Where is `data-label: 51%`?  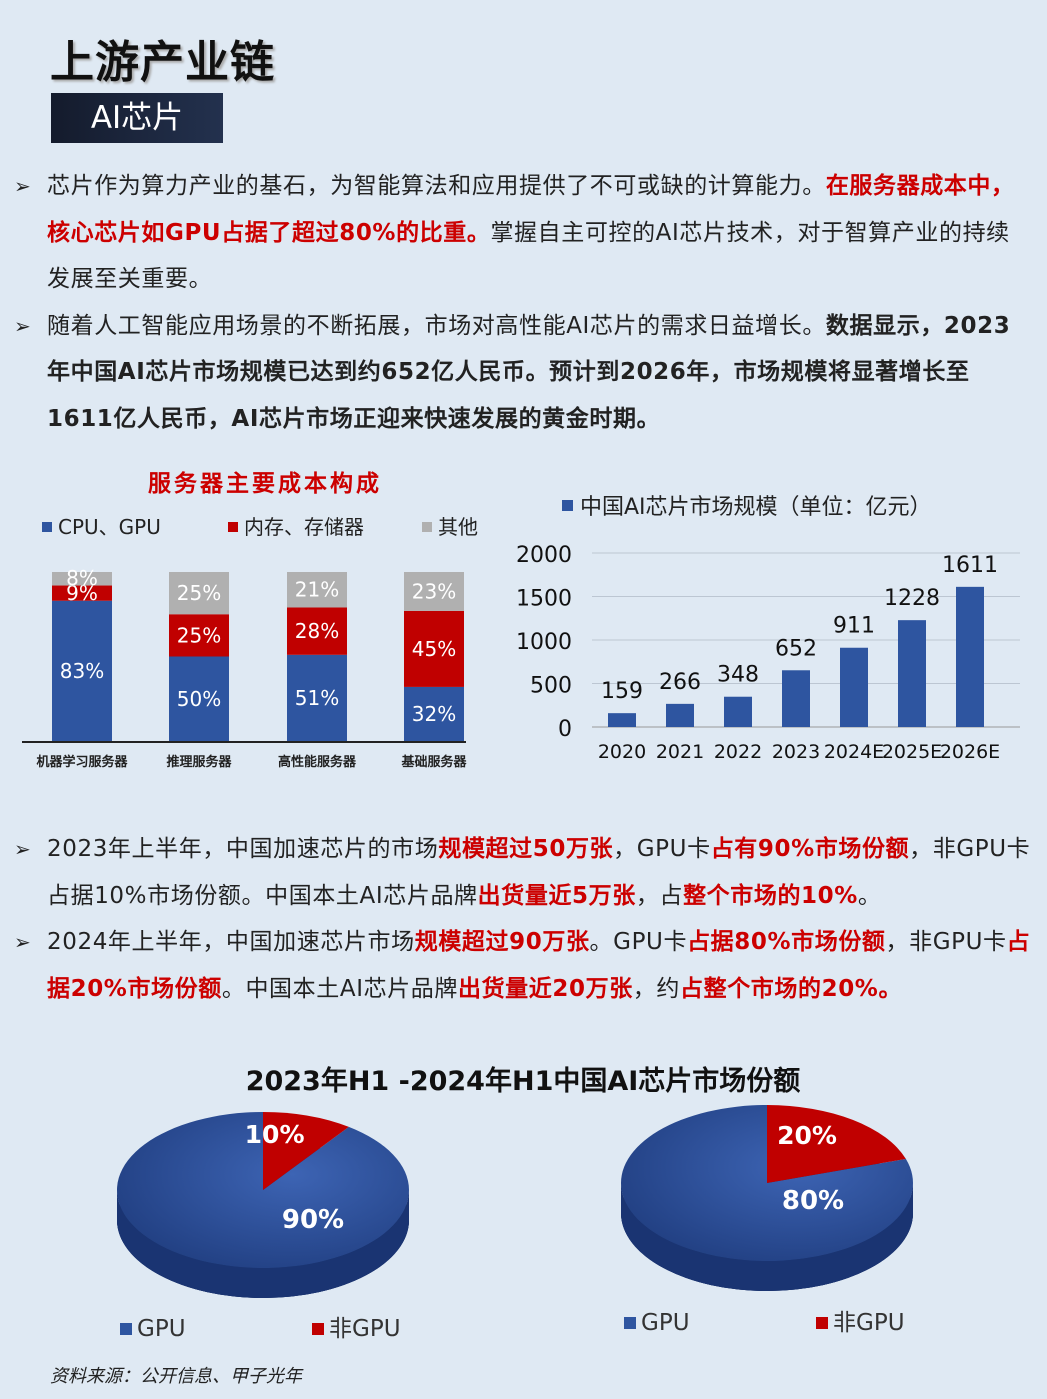 data-label: 51% is located at coordinates (317, 698).